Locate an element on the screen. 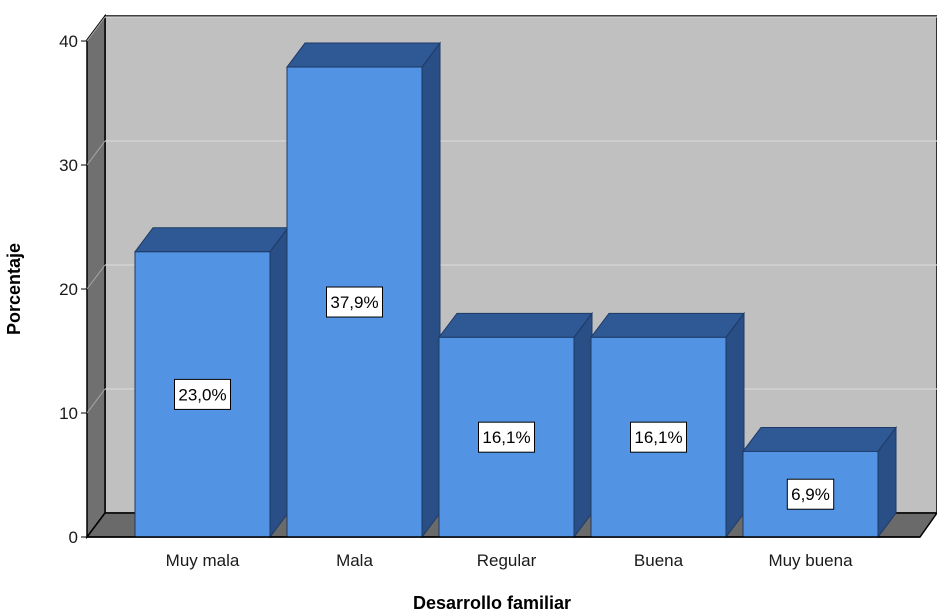 The height and width of the screenshot is (616, 937). y-axis-title: Porcentaje is located at coordinates (14, 289).